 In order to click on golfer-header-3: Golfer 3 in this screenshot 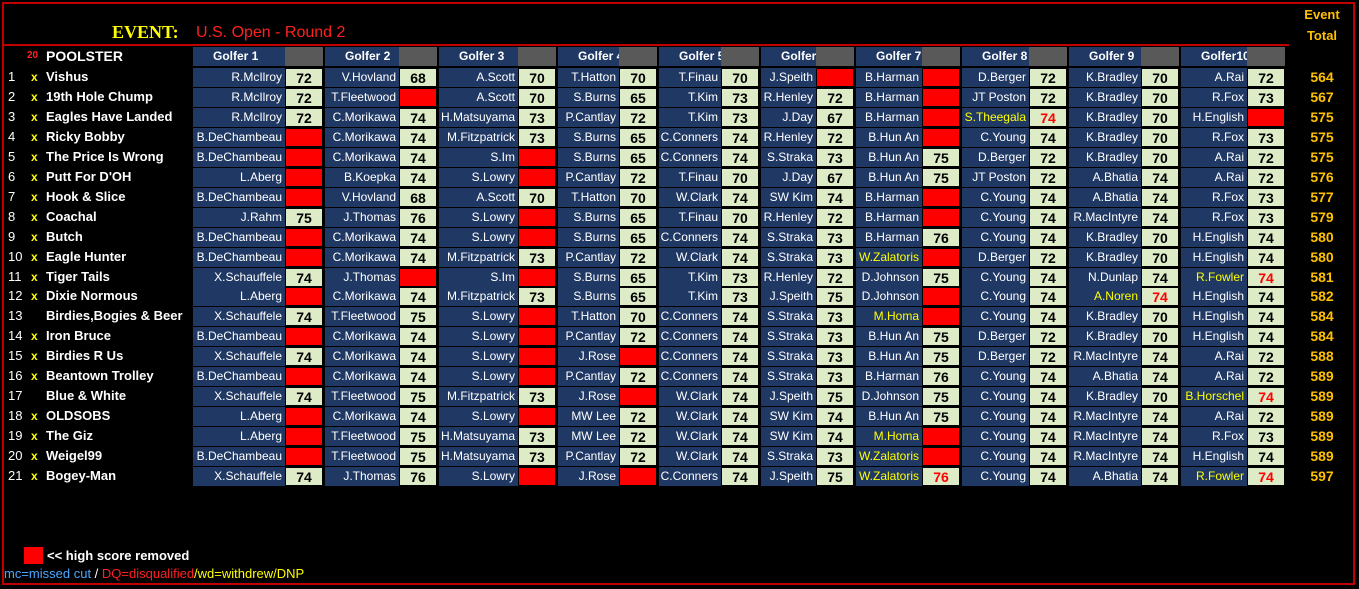, I will do `click(497, 56)`.